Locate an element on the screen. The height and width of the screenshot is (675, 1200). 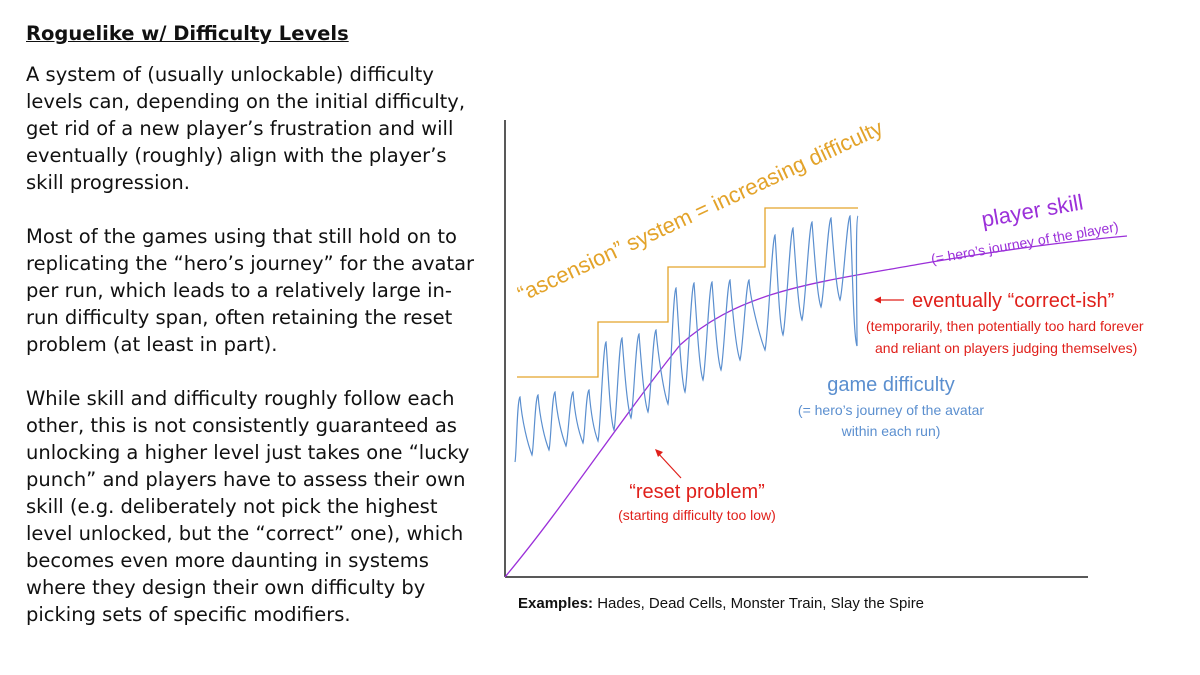
game-difficulty-sawtooth is located at coordinates (686, 338).